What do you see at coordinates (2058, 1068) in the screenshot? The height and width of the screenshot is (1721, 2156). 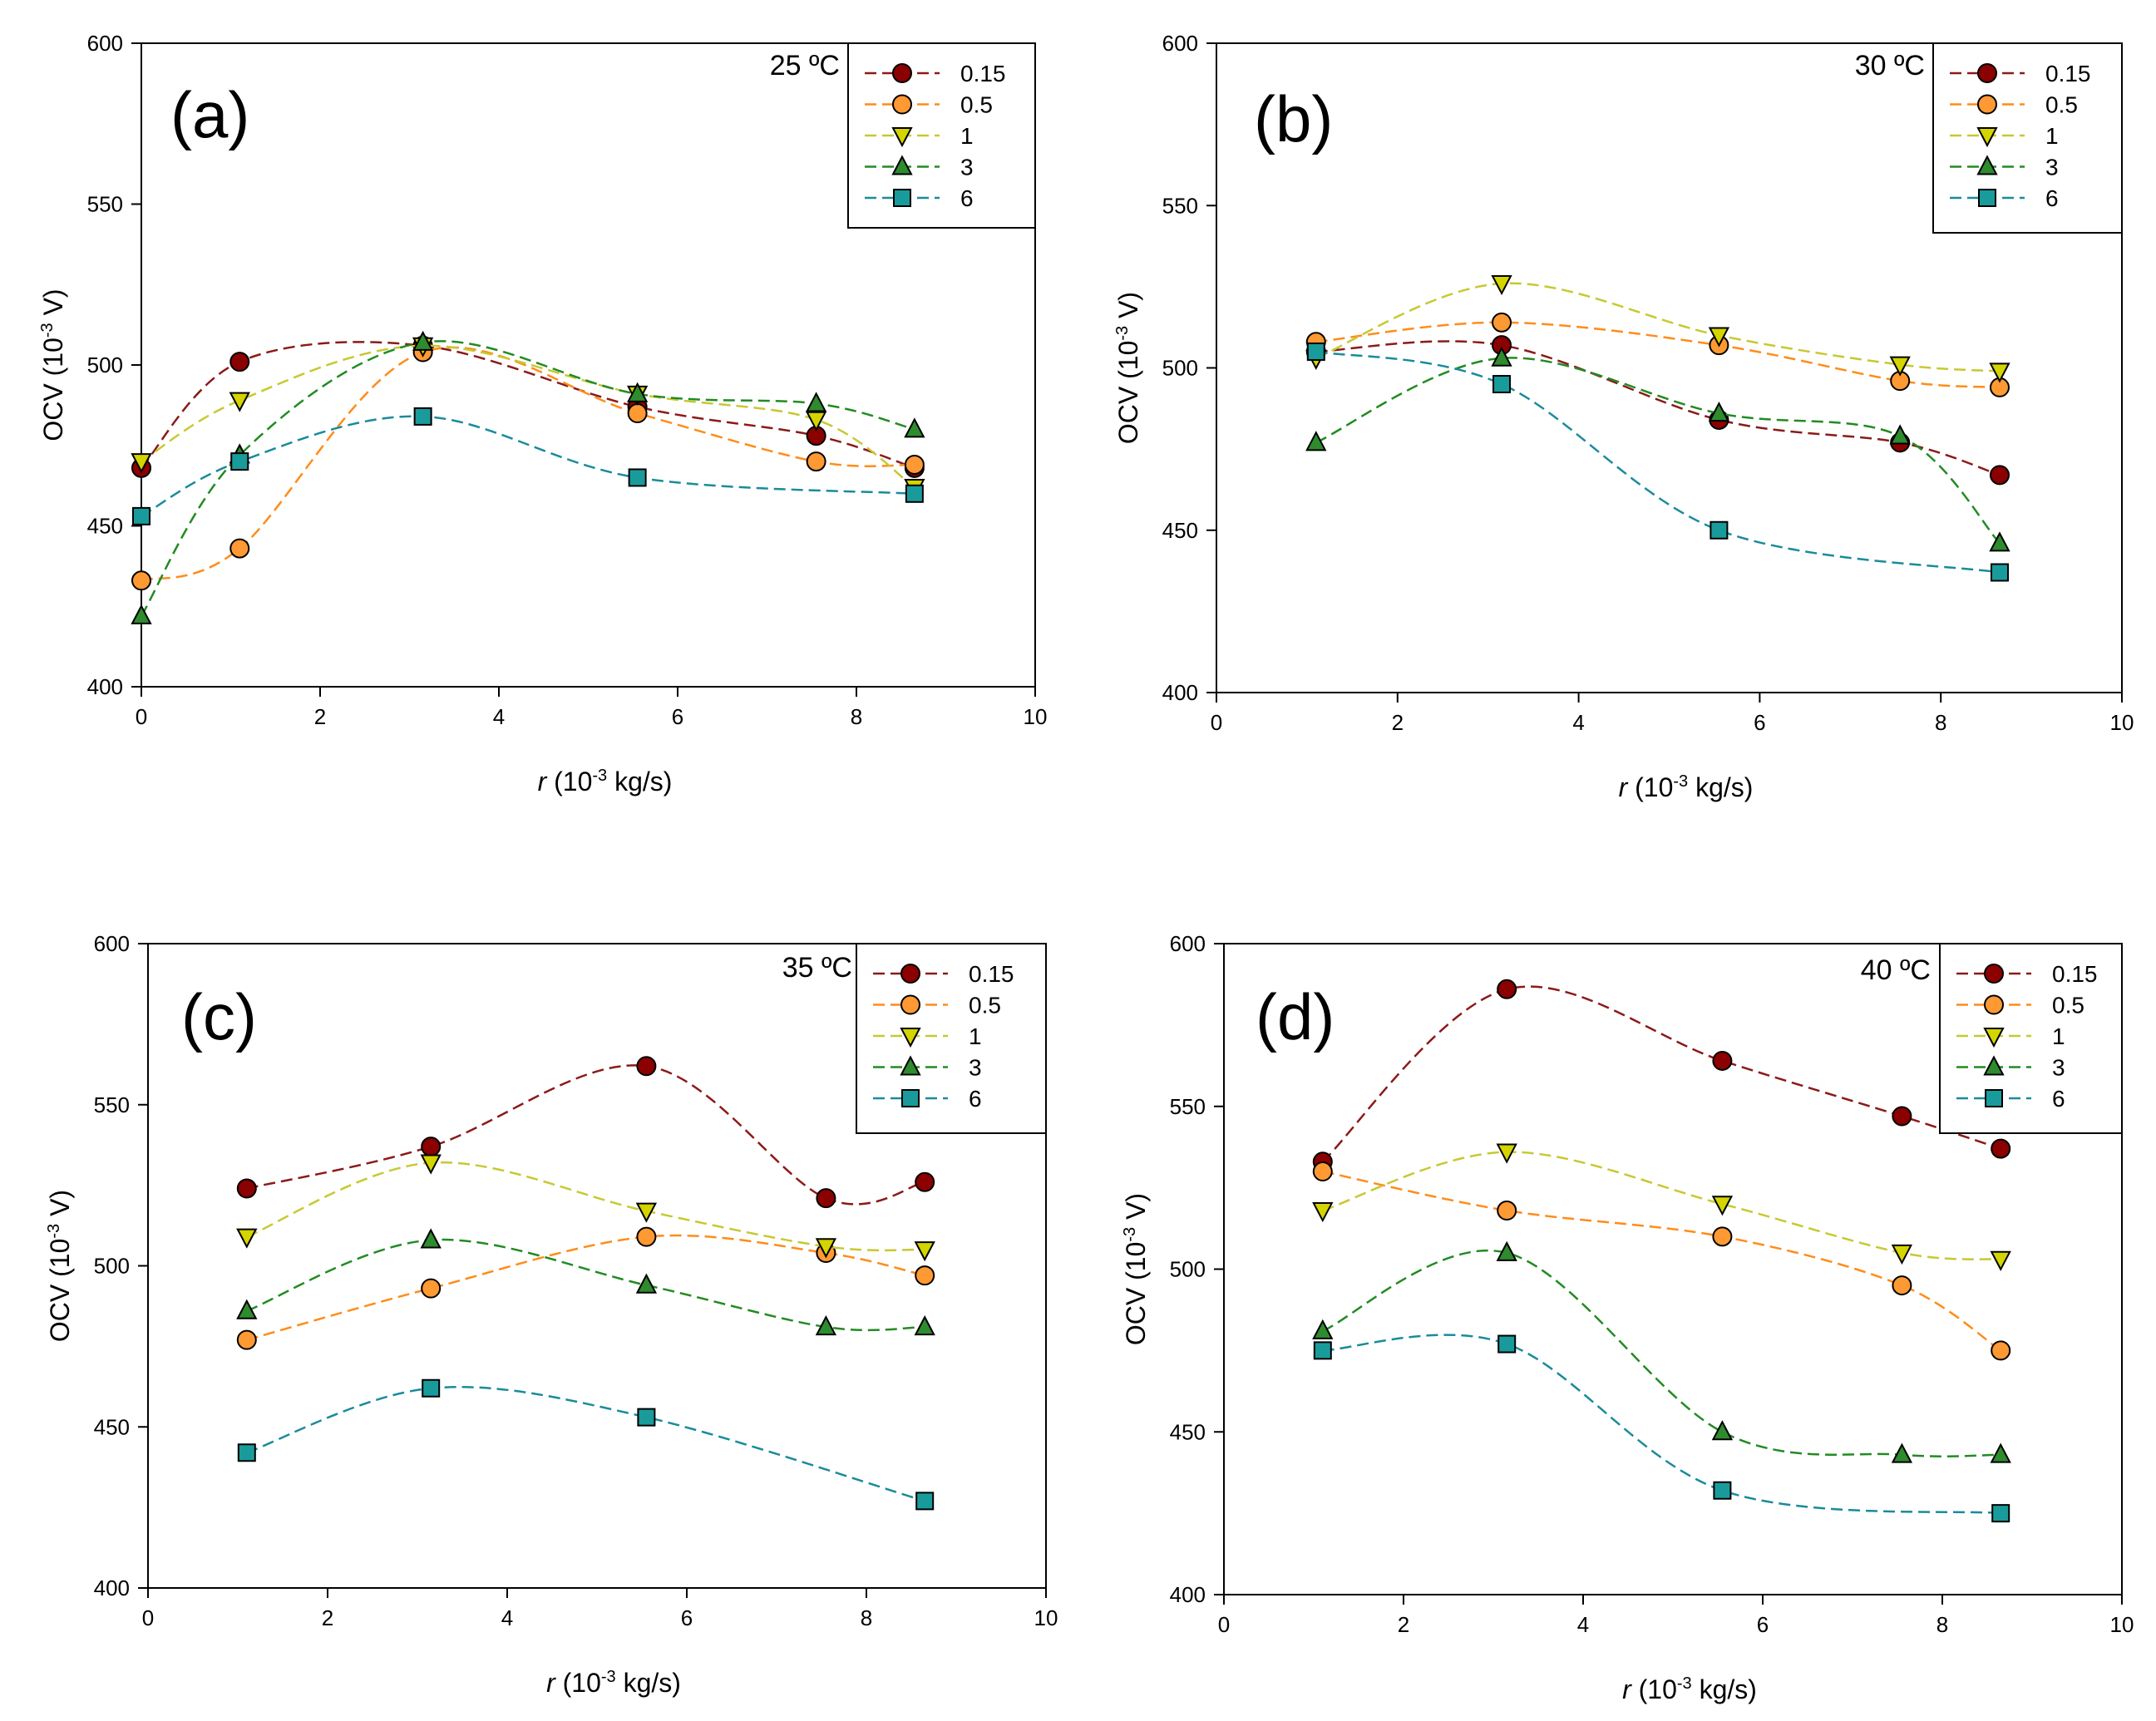 I see `legend-label: 3` at bounding box center [2058, 1068].